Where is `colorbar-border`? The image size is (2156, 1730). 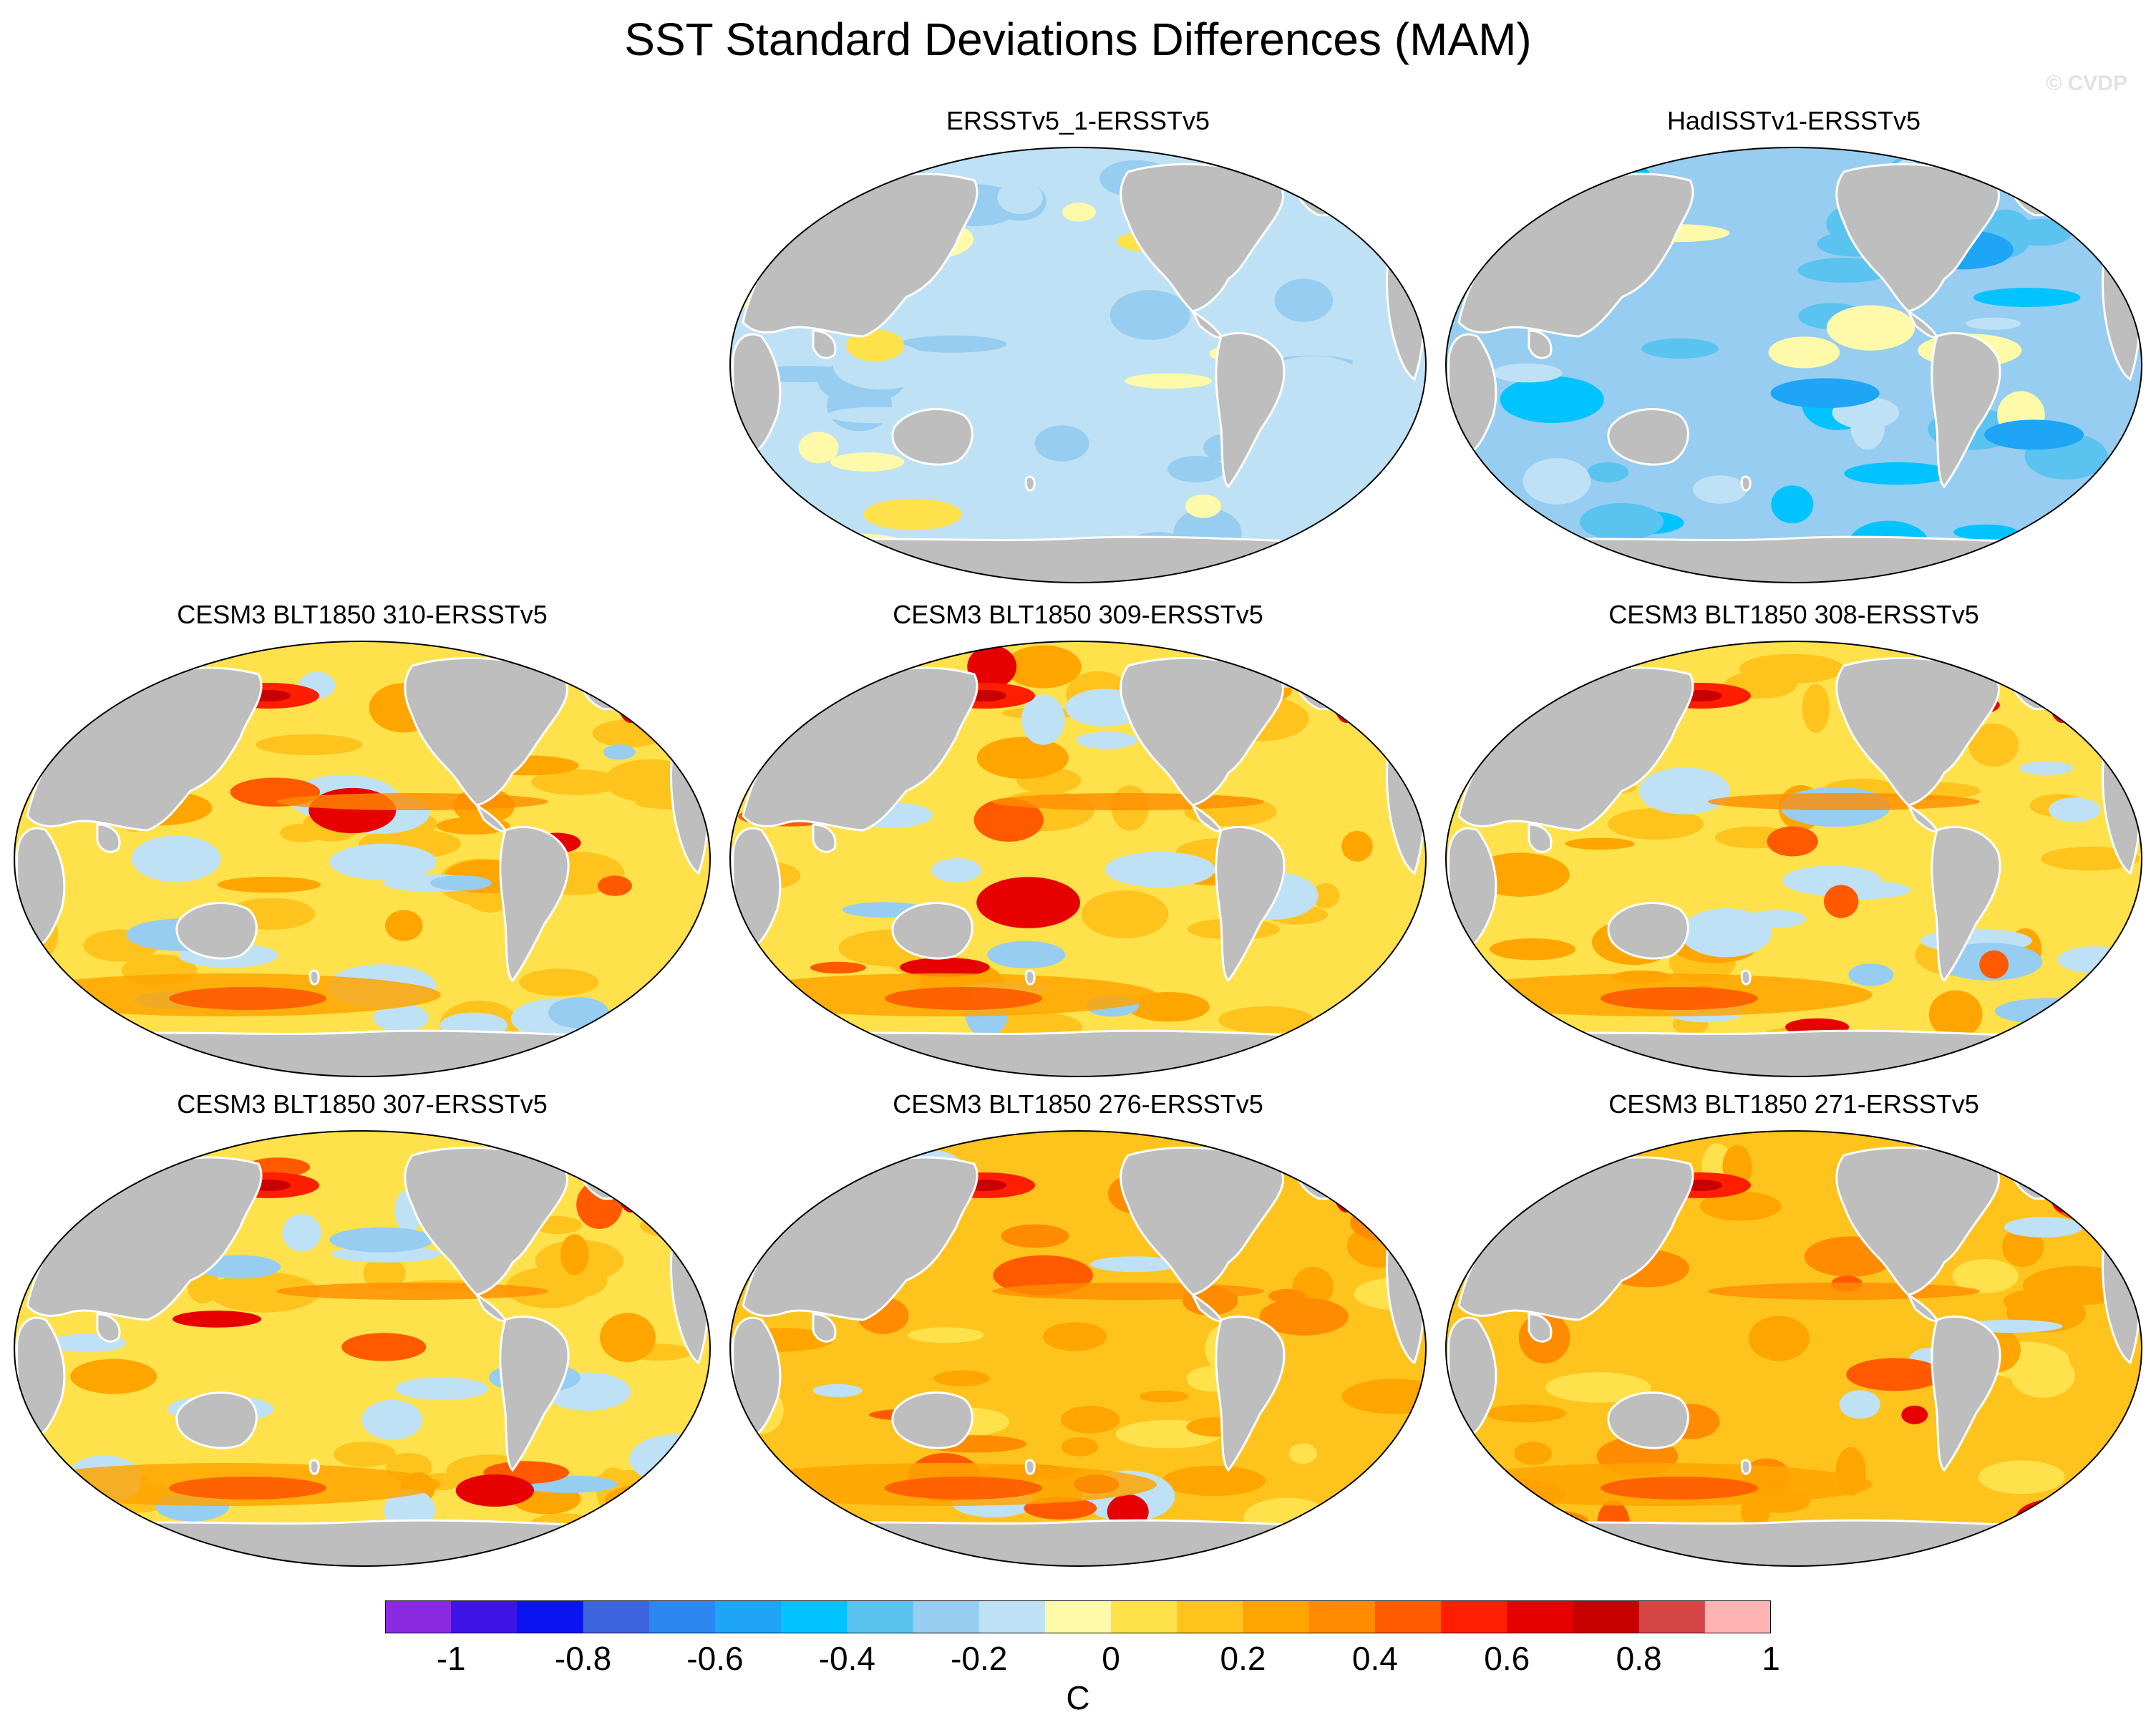
colorbar-border is located at coordinates (1078, 1616).